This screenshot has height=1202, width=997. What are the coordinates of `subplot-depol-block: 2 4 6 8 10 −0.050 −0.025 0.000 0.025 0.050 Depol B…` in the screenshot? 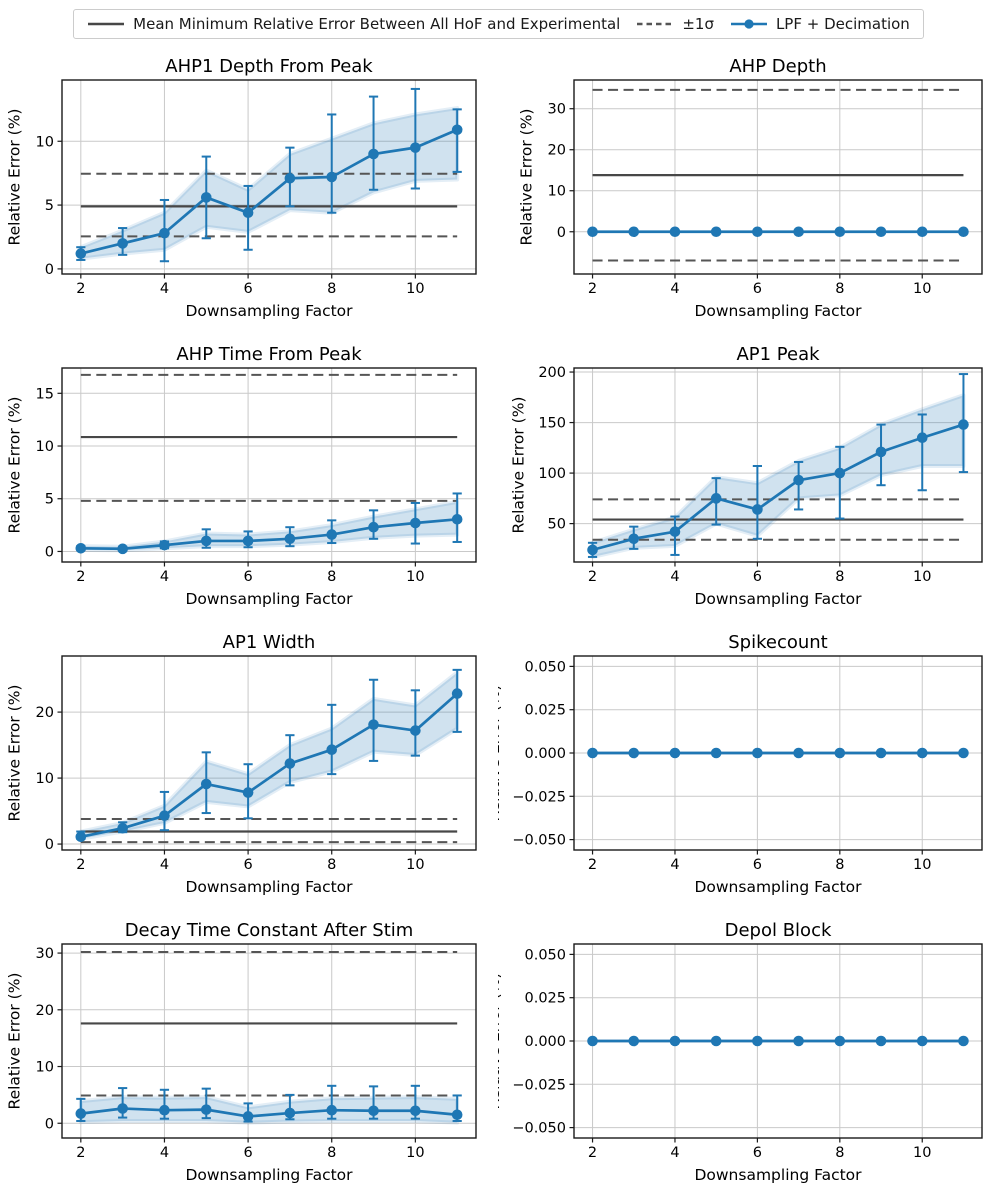 It's located at (741, 1054).